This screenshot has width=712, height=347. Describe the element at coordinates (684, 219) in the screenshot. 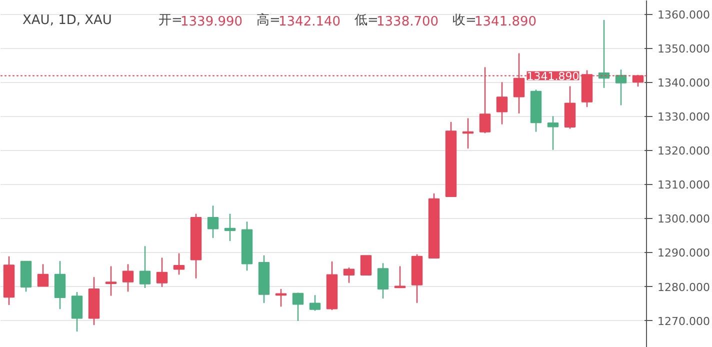

I see `y-tick-label: 1300.000` at that location.